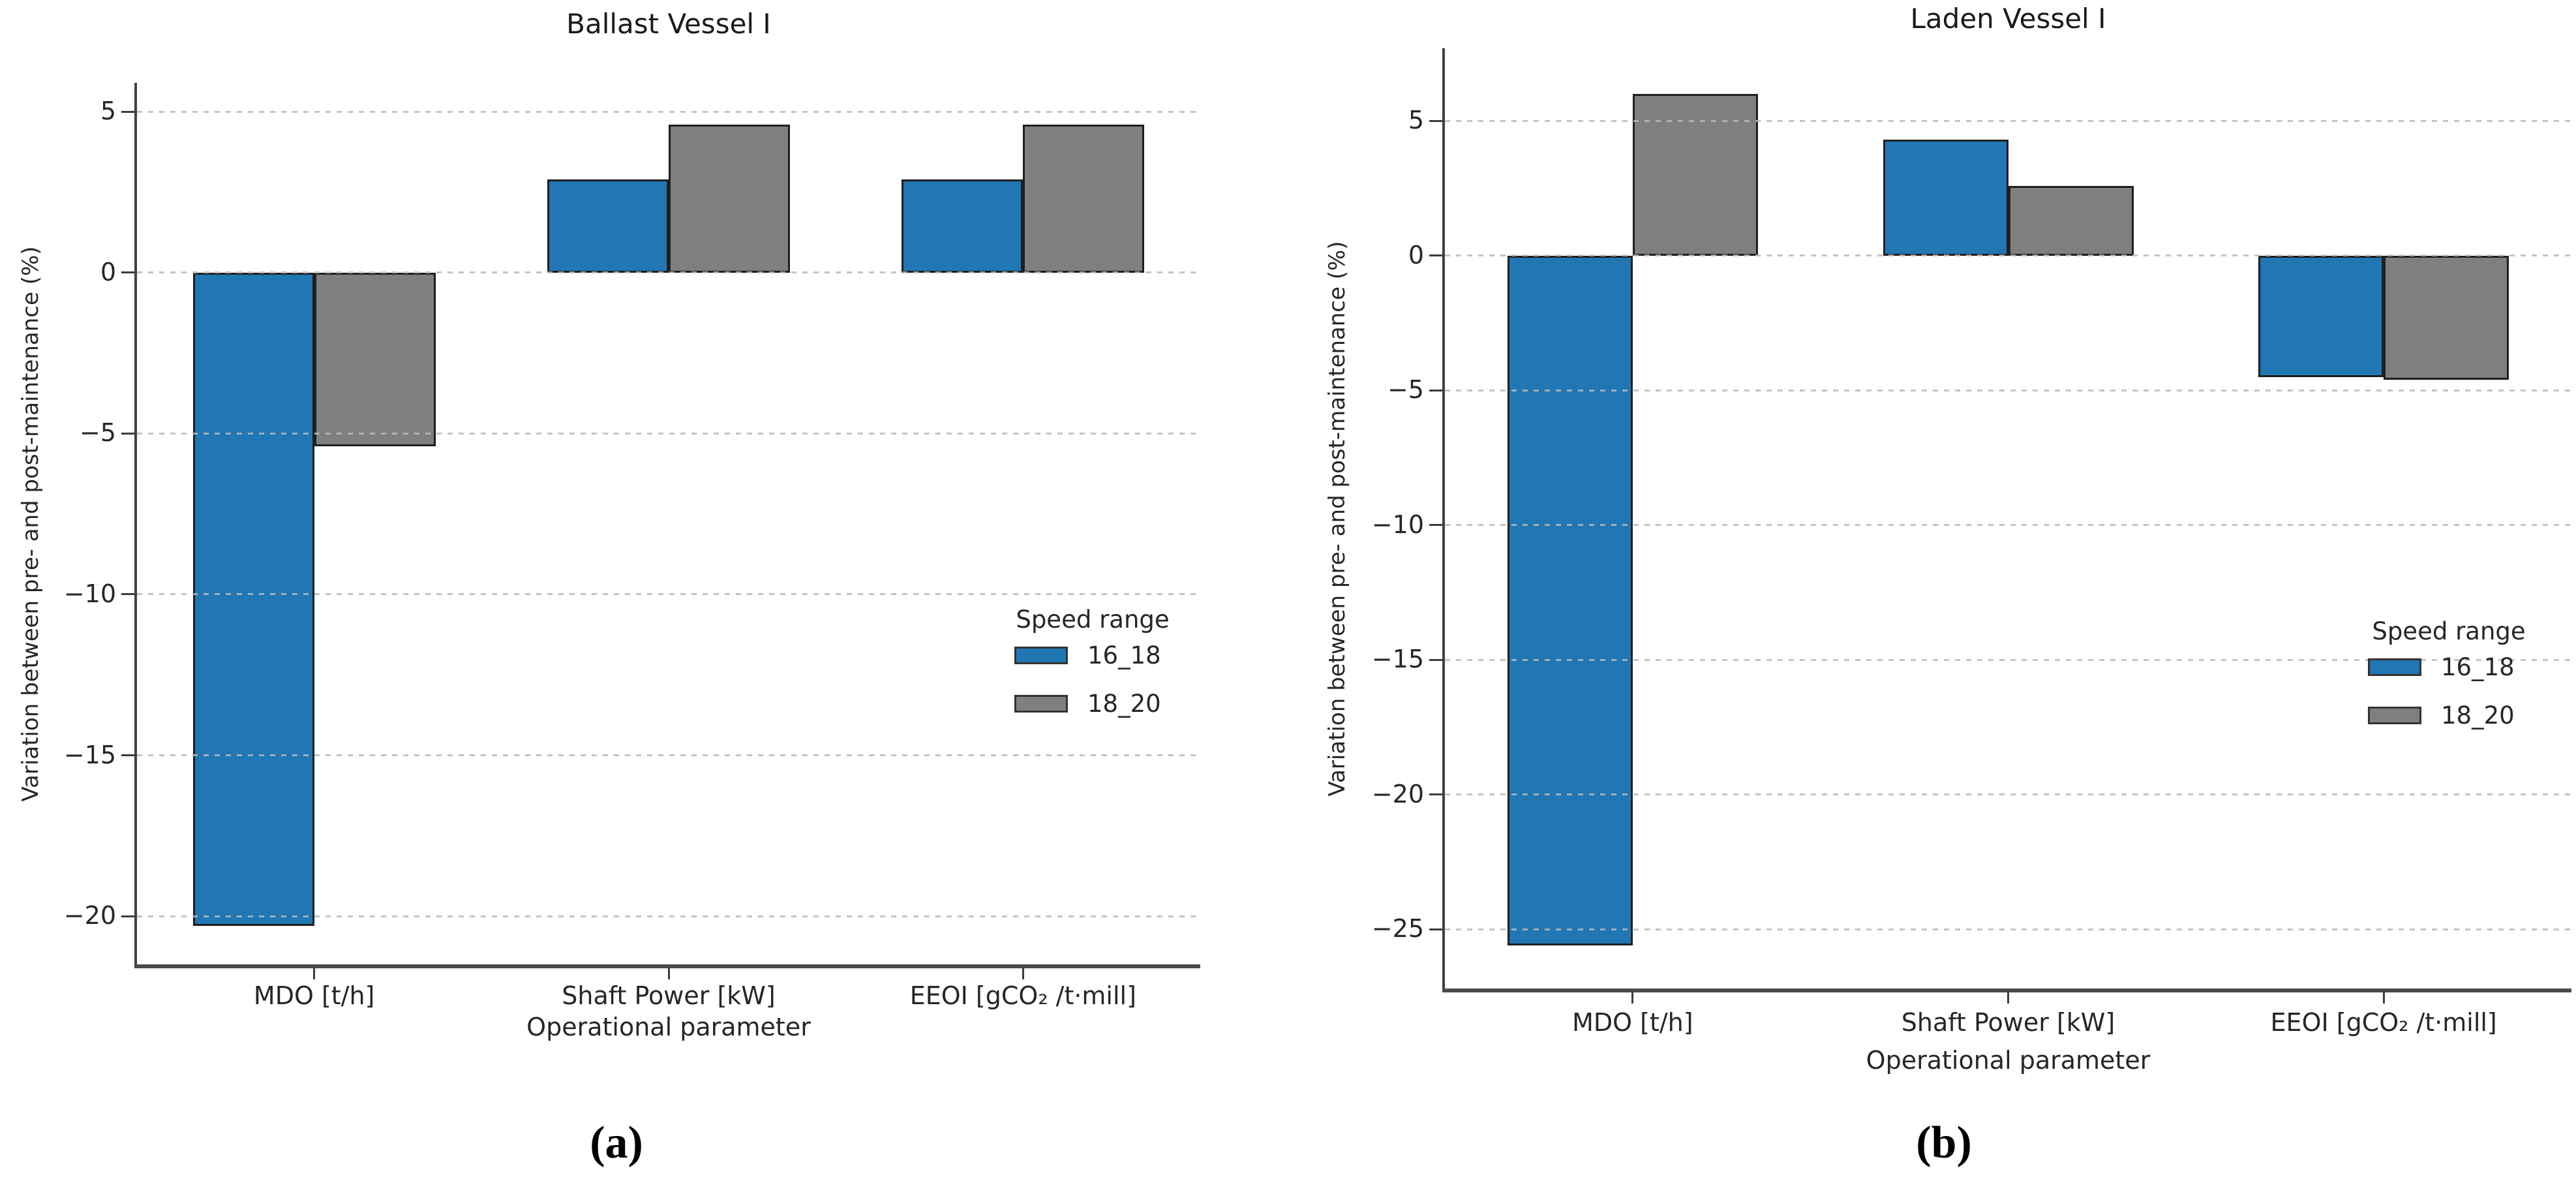  I want to click on chart-a-legend: Speed range 16_18 18_20, so click(1093, 674).